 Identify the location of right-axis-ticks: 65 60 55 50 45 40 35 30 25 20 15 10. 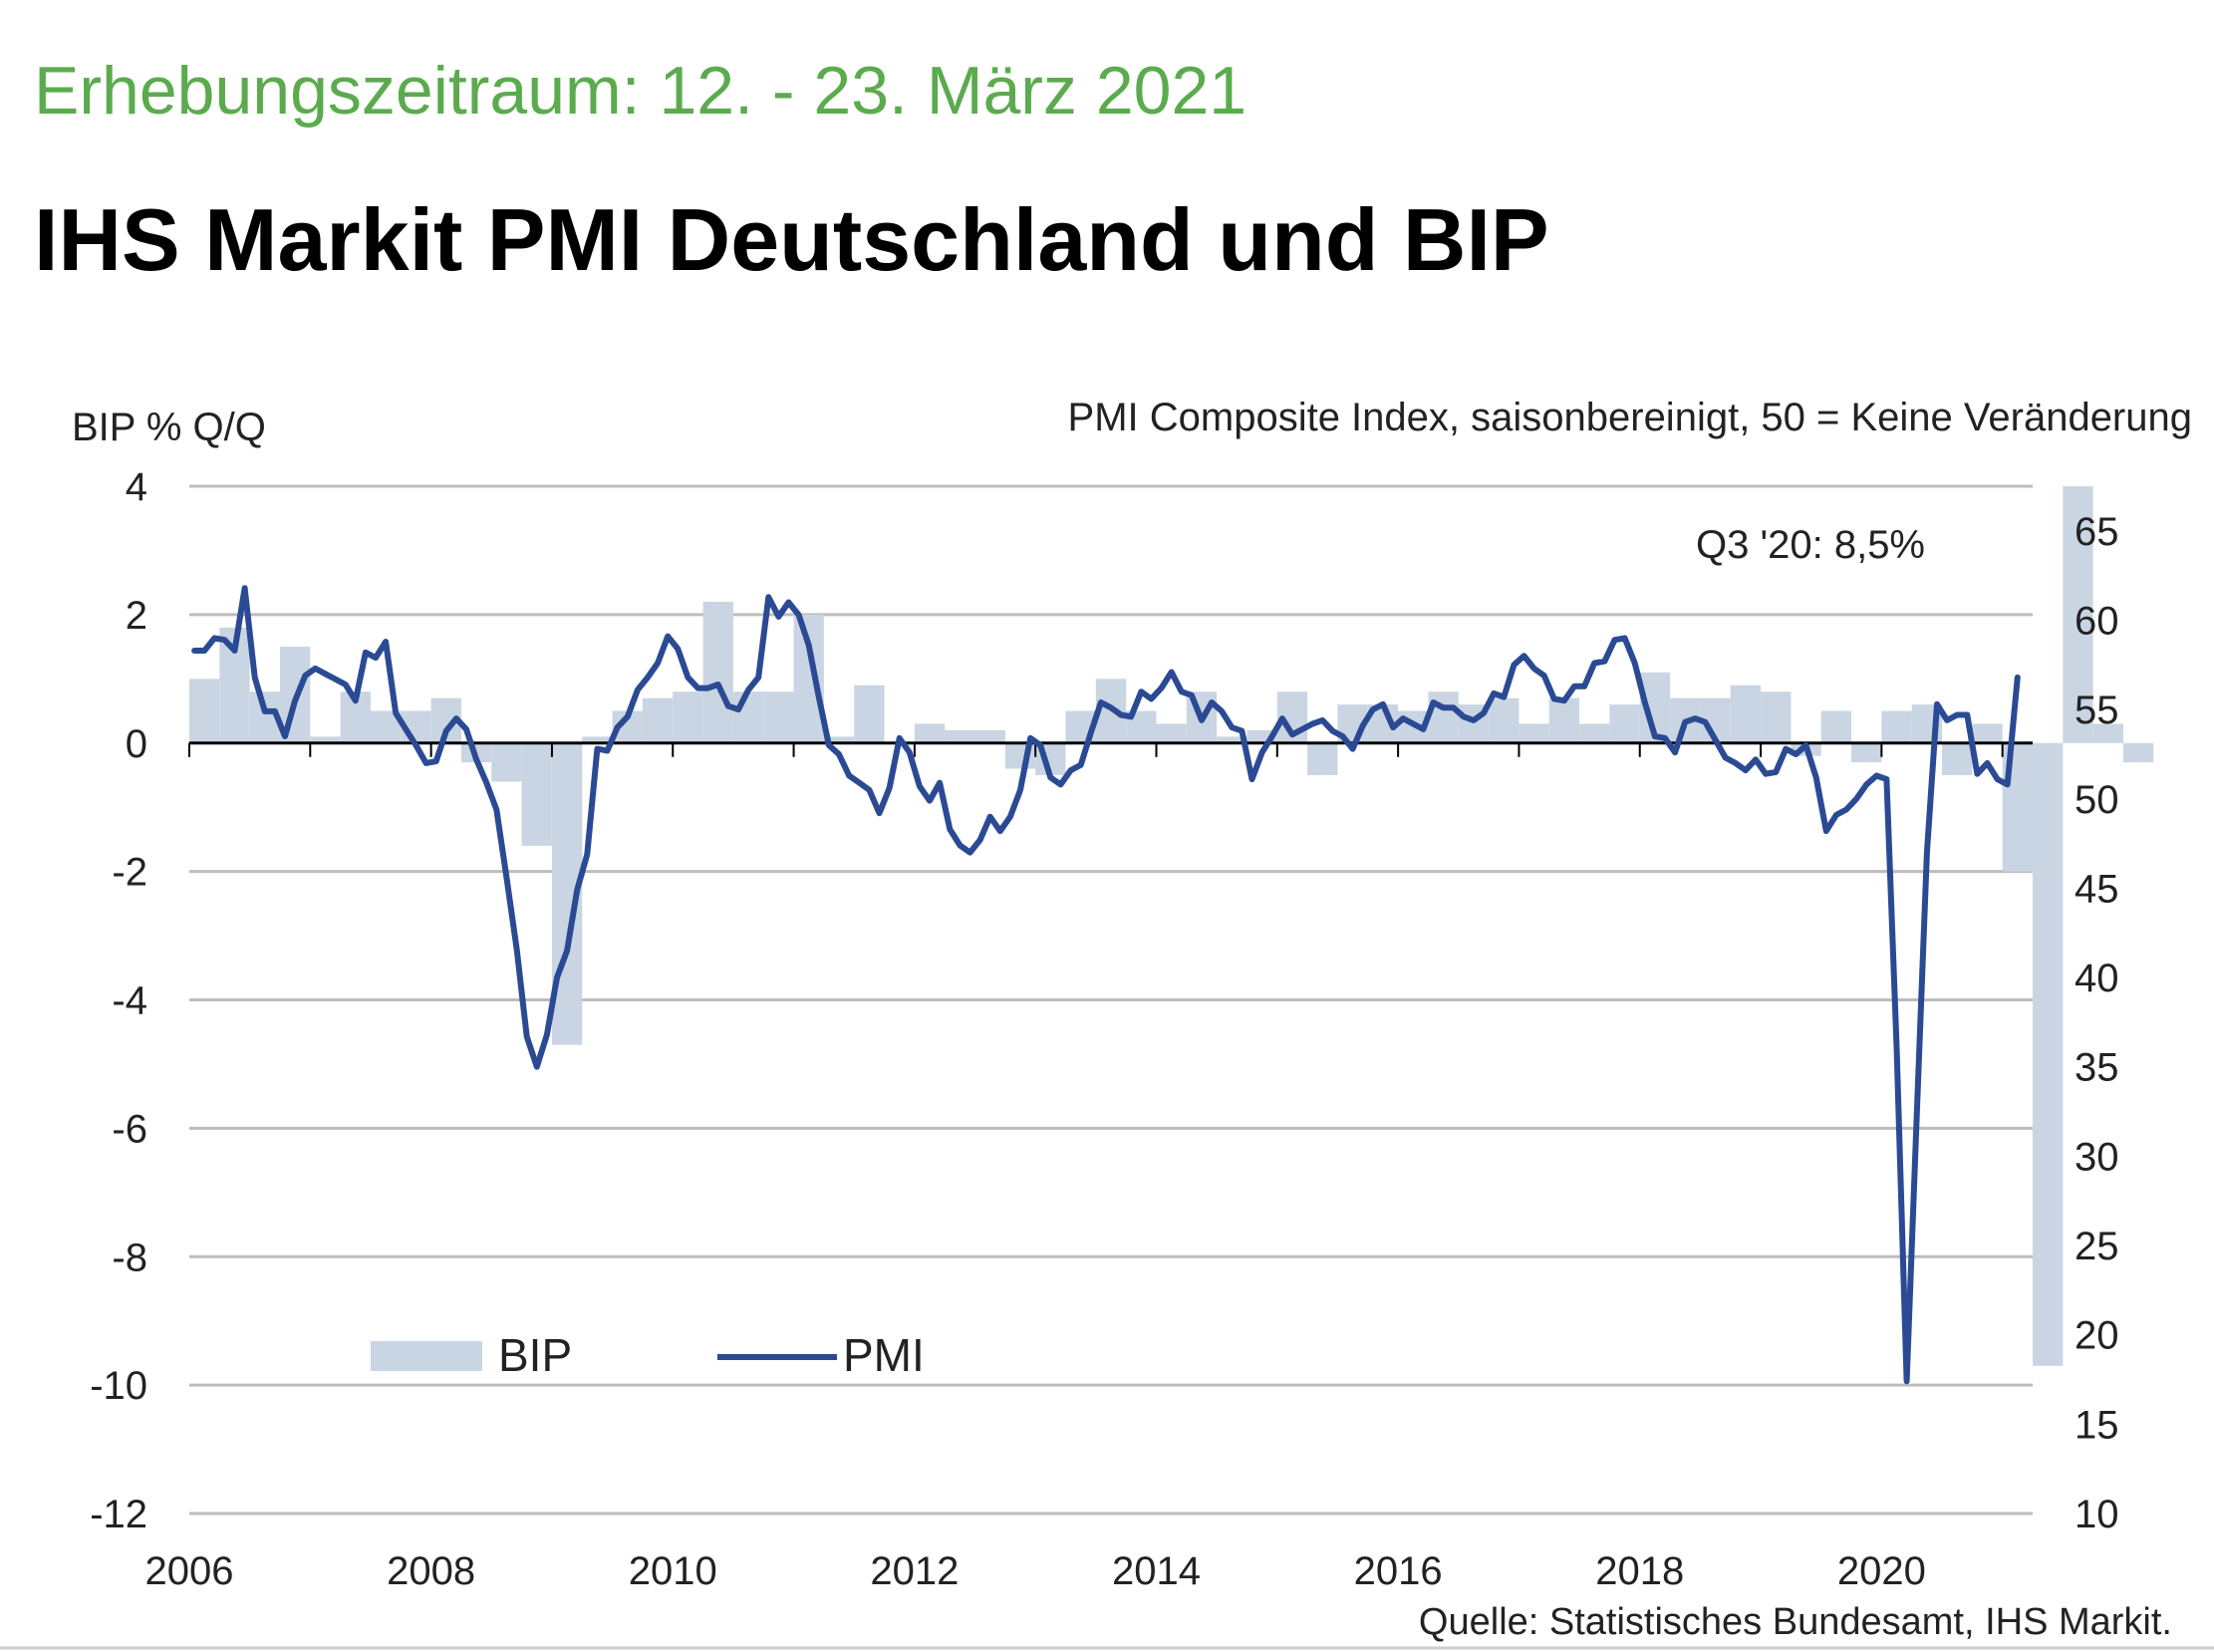
(2097, 1023).